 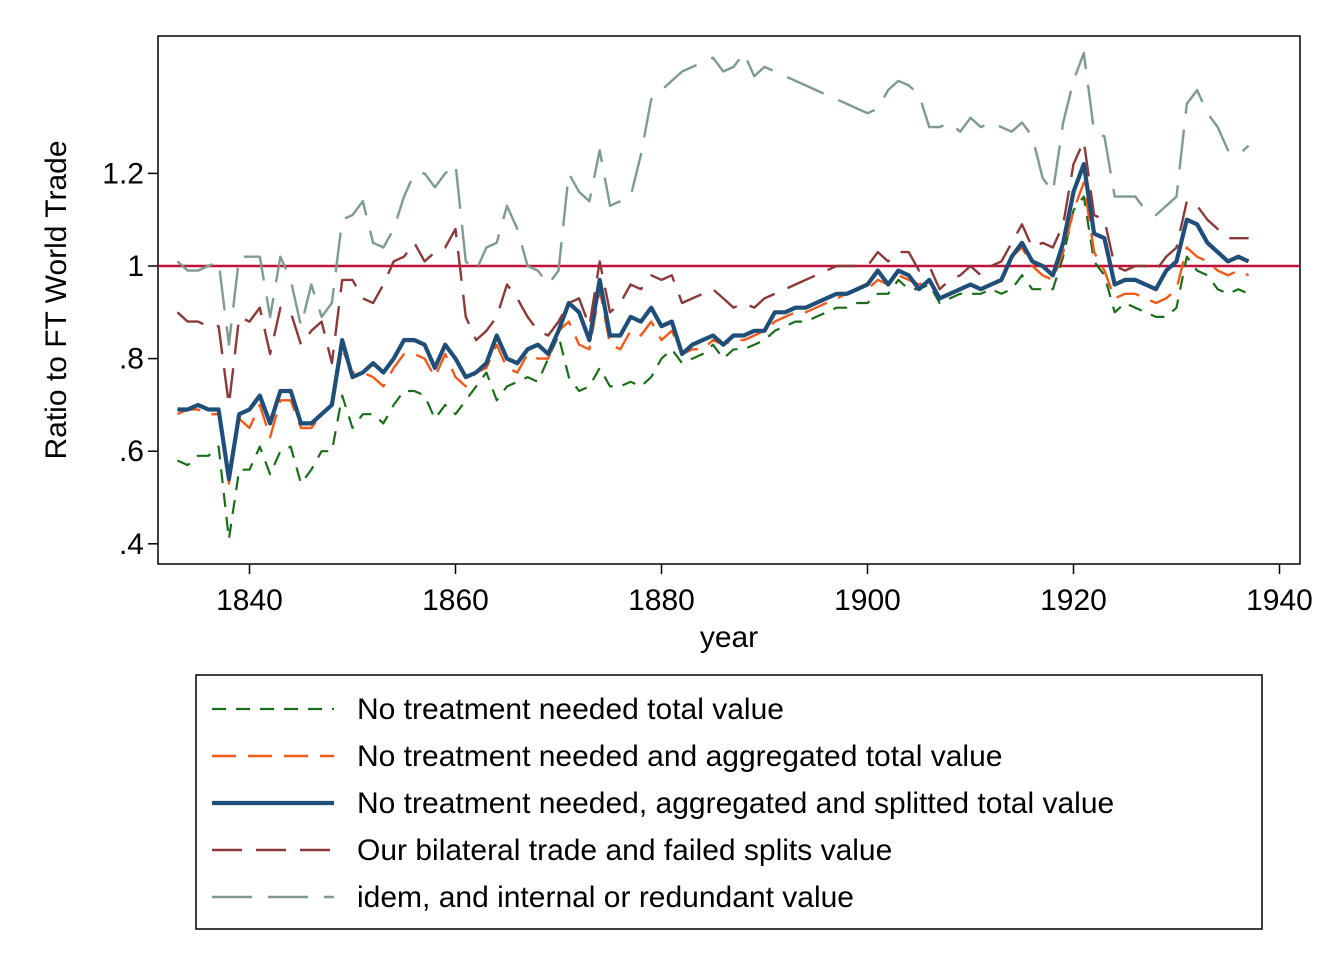 I want to click on x-axis: 1840 1860 1880 1900 1920 1940, so click(x=764, y=590).